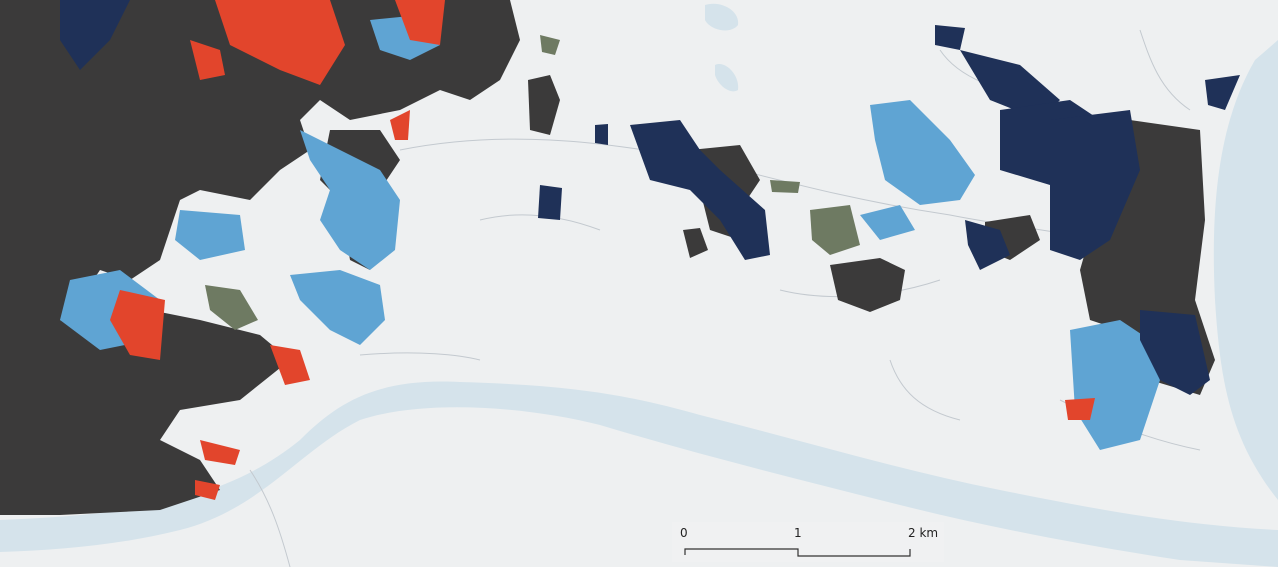 This screenshot has height=567, width=1278. I want to click on scale-label-2km: 2 km, so click(923, 533).